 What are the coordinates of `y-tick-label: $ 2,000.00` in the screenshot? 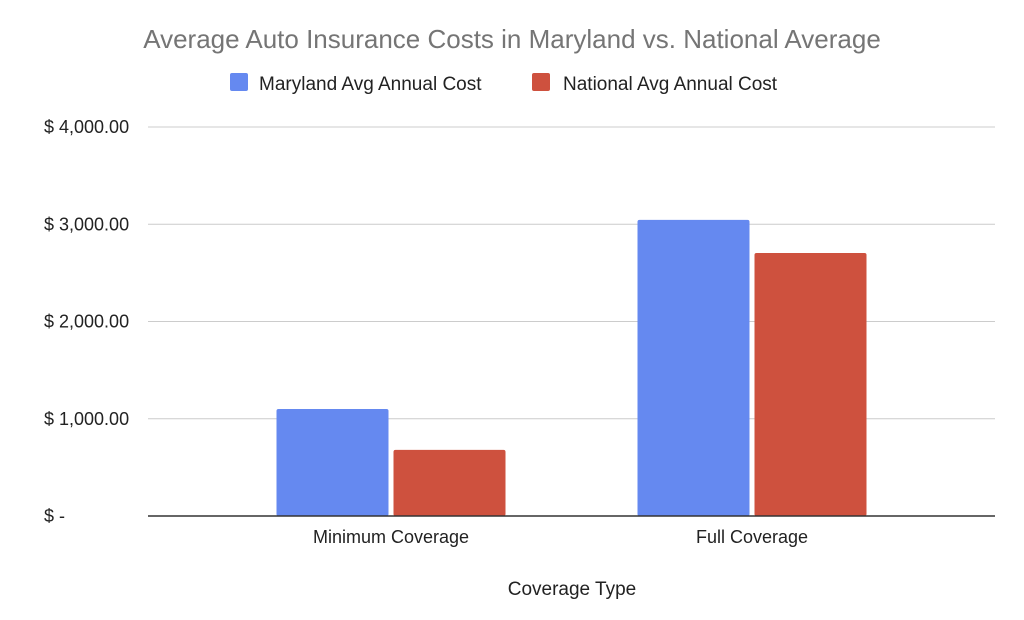 It's located at (86, 322).